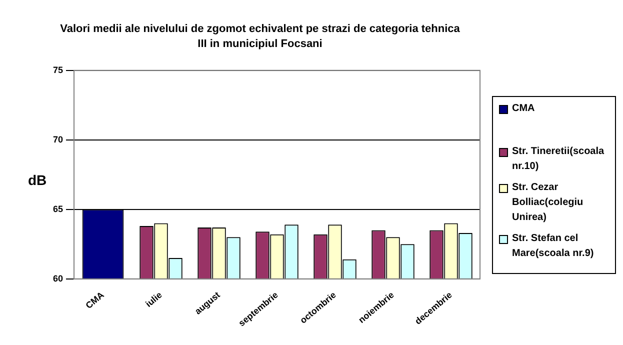 This screenshot has width=623, height=345. What do you see at coordinates (58, 69) in the screenshot?
I see `y-tick-label: 75` at bounding box center [58, 69].